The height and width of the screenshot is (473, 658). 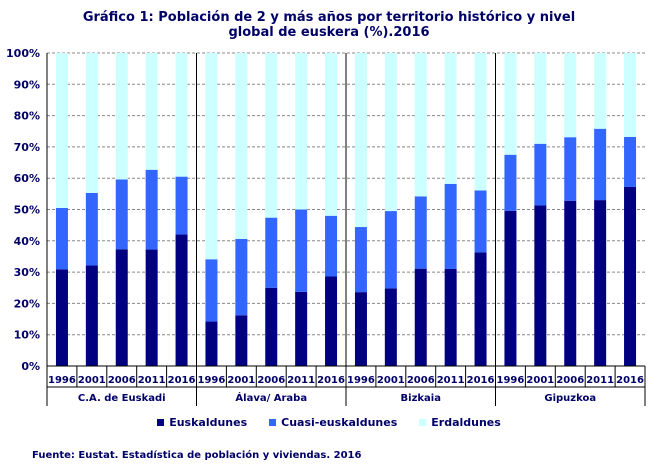 I want to click on legend-item: Erdaldunes, so click(x=460, y=422).